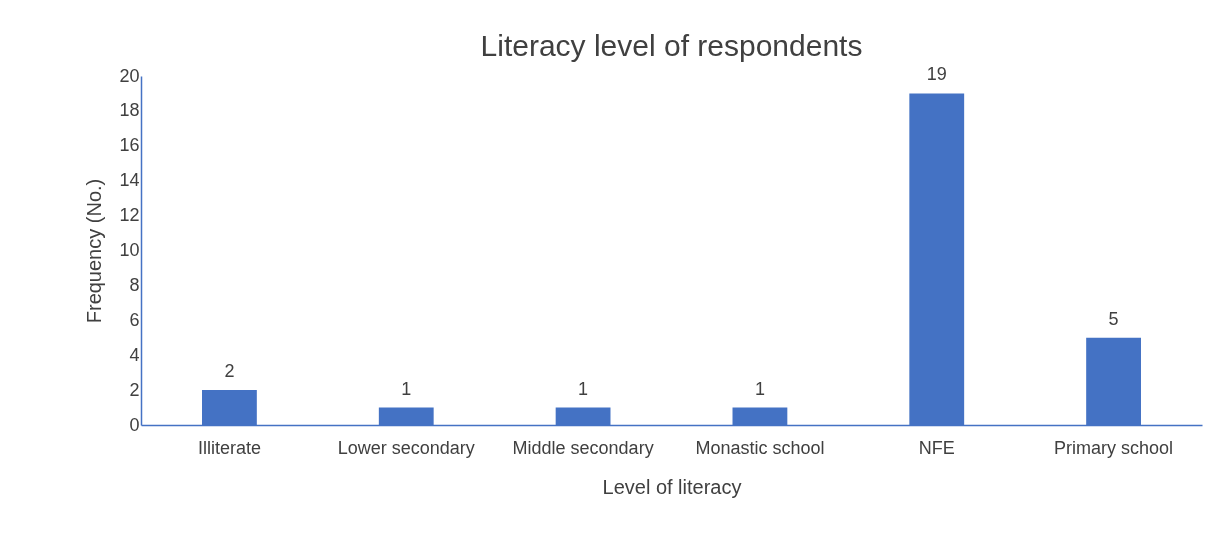  What do you see at coordinates (129, 250) in the screenshot?
I see `y-tick-label: 10` at bounding box center [129, 250].